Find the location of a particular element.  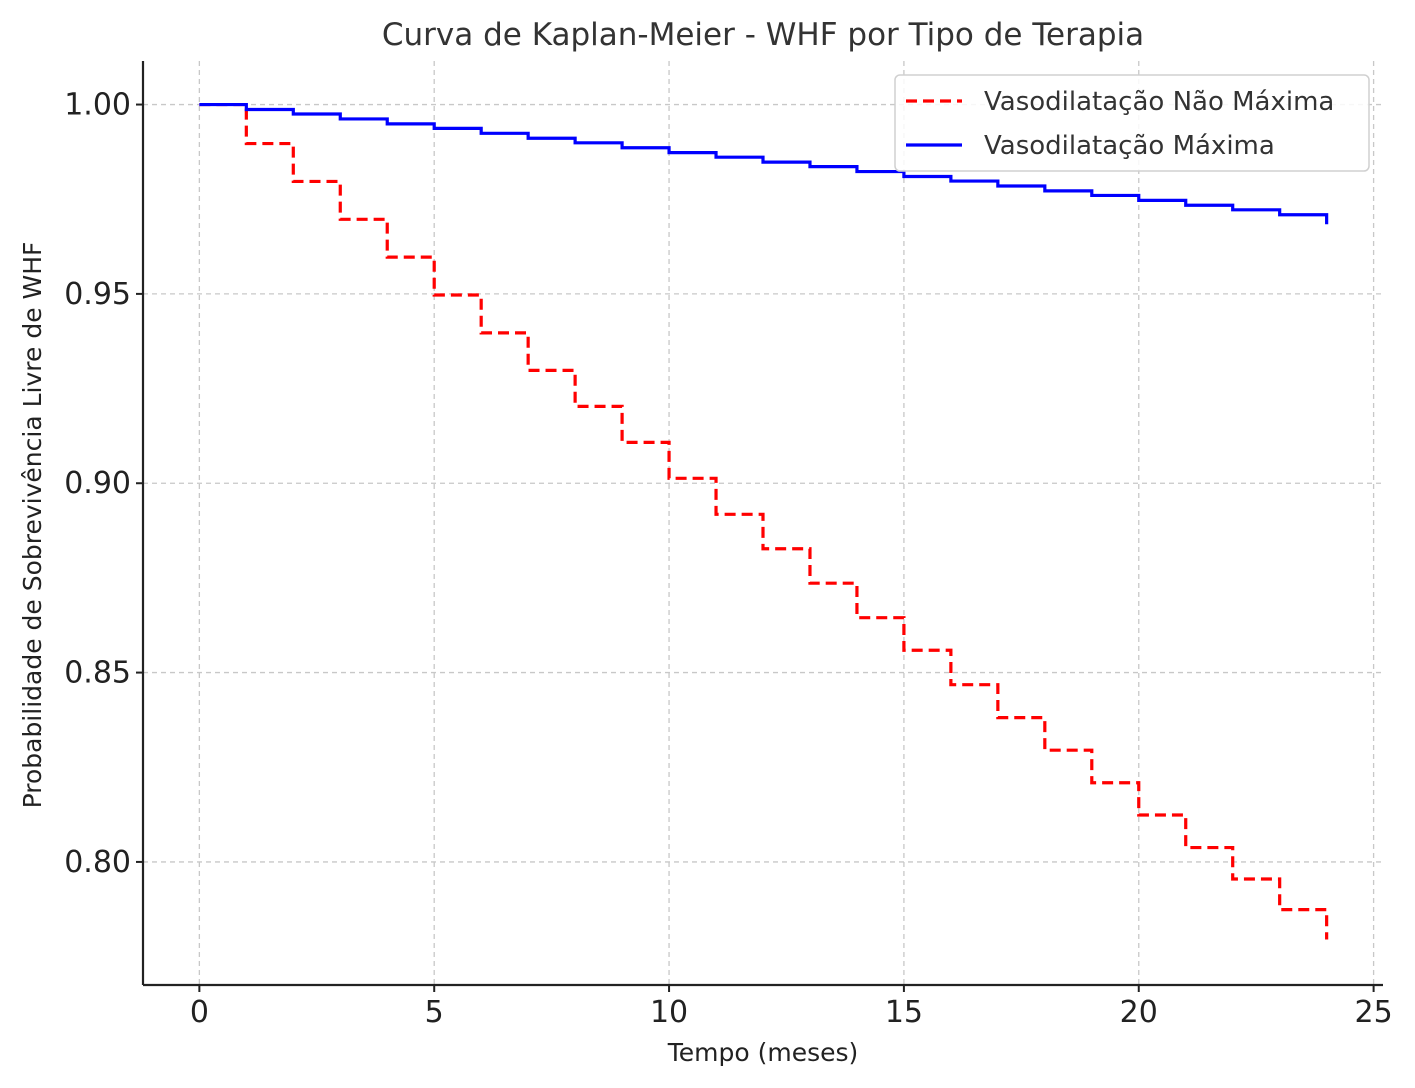

x-axis-label: Tempo (meses) is located at coordinates (763, 1052).